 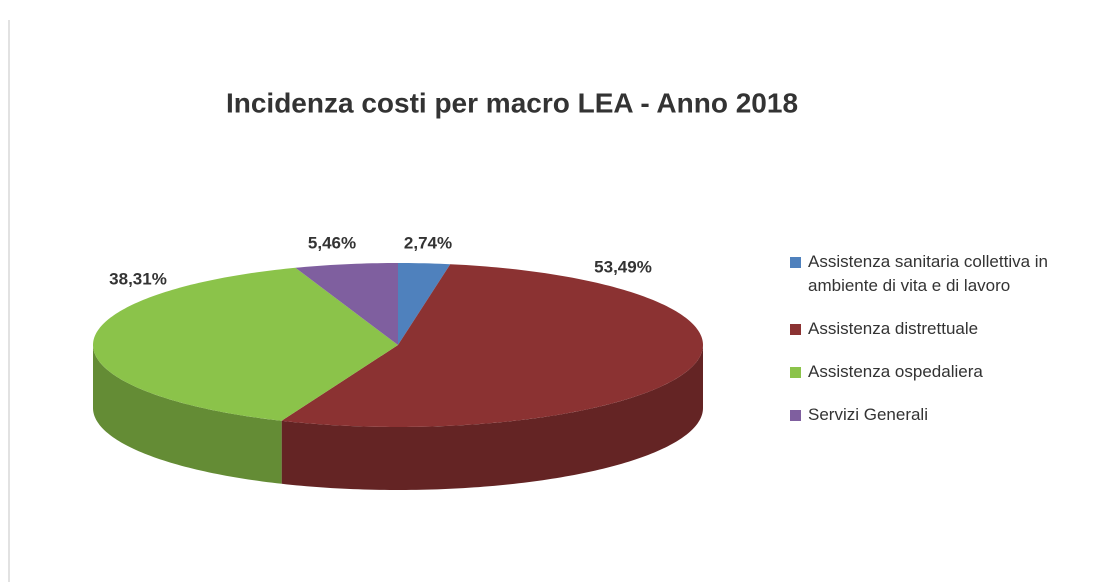 I want to click on legend-label: Assistenza distrettuale, so click(x=893, y=328).